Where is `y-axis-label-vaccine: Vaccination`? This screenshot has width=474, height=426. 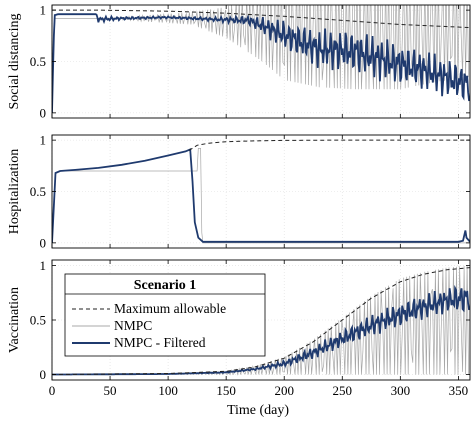 y-axis-label-vaccine: Vaccination is located at coordinates (14, 320).